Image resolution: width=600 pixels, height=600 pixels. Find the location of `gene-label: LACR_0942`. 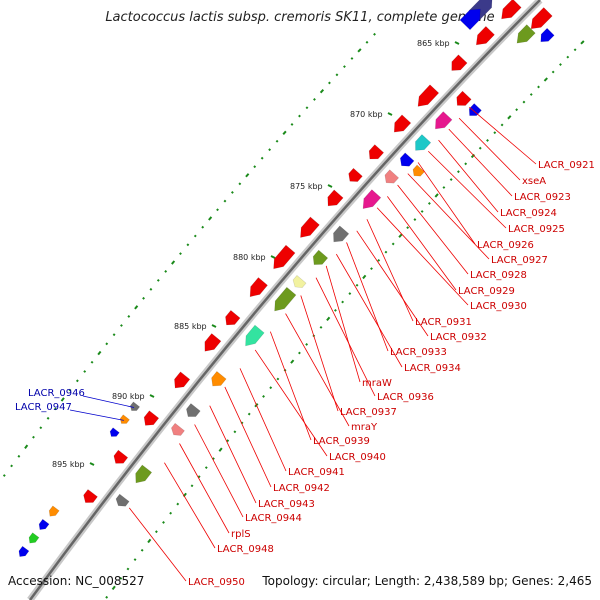

gene-label: LACR_0942 is located at coordinates (301, 488).